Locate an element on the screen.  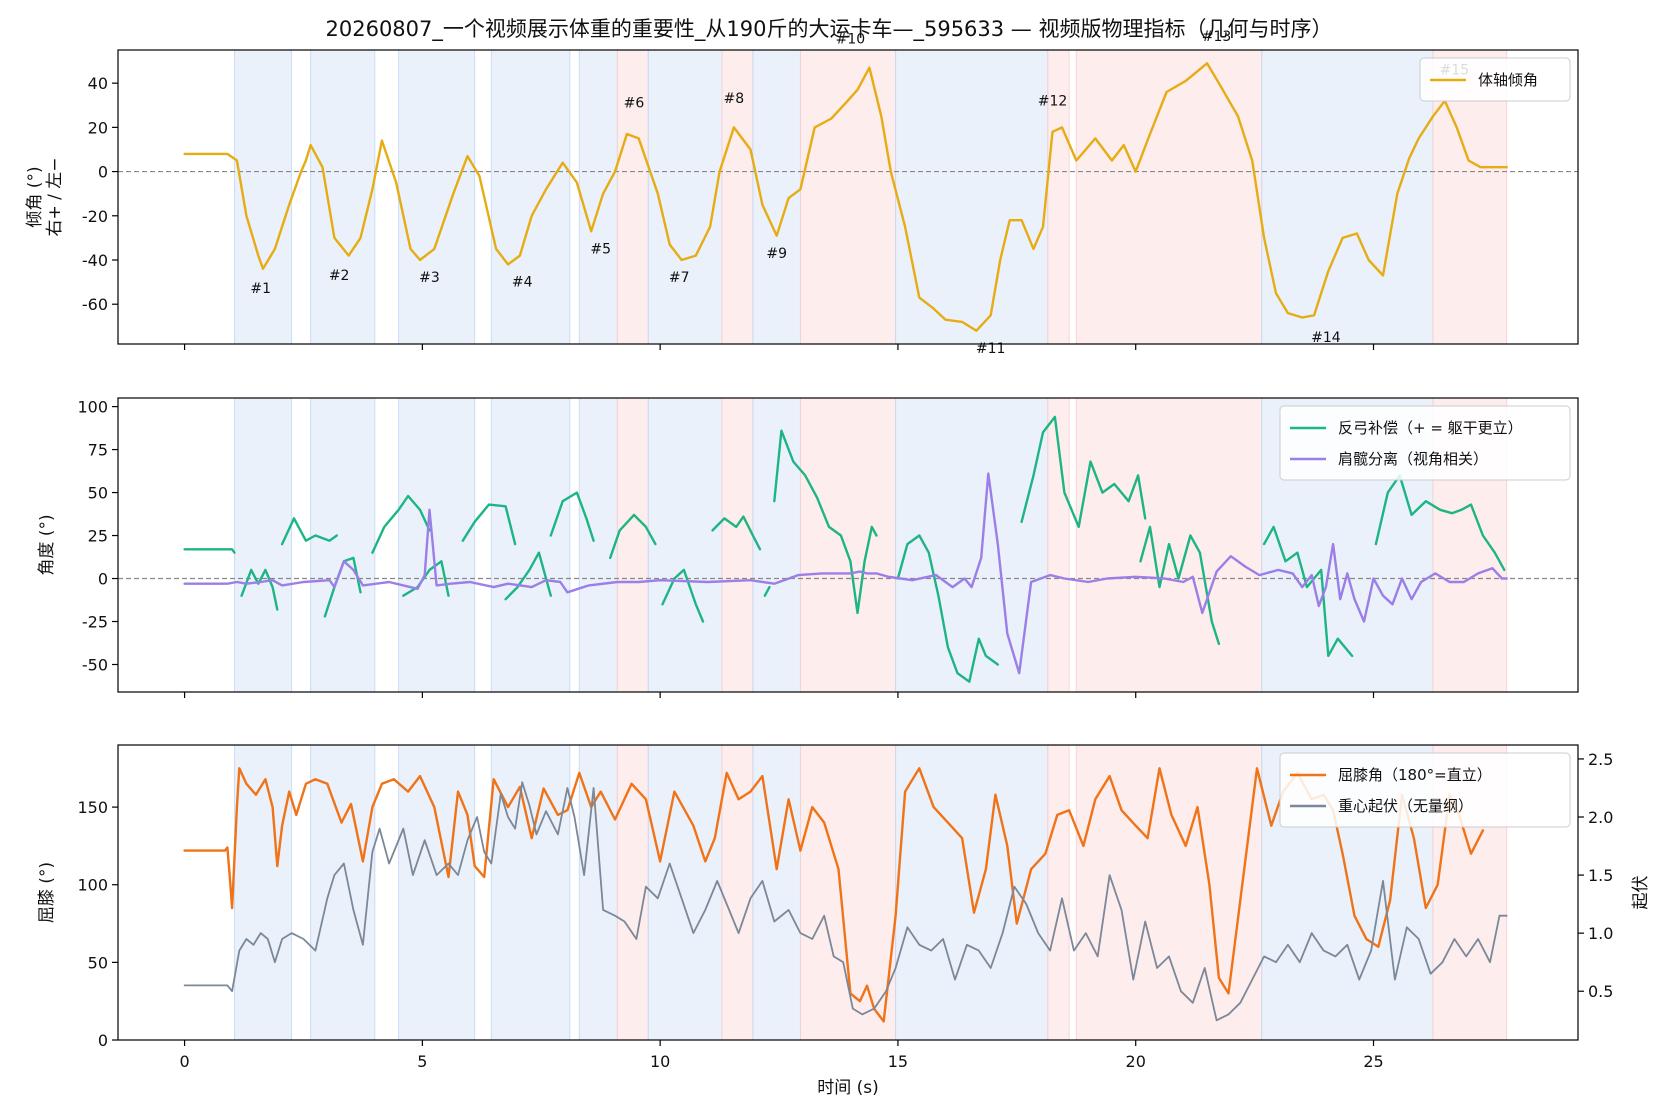
y2-tick-label: 1.5 is located at coordinates (1600, 875).